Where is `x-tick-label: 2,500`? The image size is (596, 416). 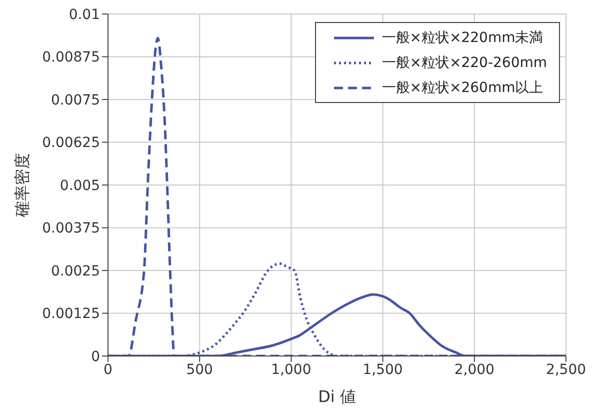
x-tick-label: 2,500 is located at coordinates (566, 370).